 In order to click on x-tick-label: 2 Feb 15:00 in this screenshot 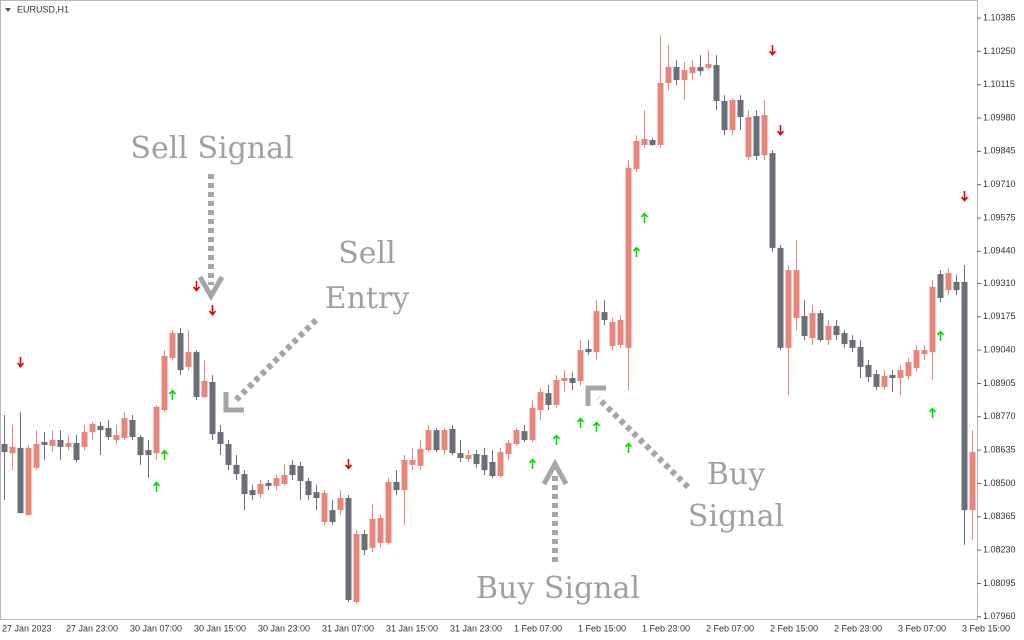, I will do `click(794, 628)`.